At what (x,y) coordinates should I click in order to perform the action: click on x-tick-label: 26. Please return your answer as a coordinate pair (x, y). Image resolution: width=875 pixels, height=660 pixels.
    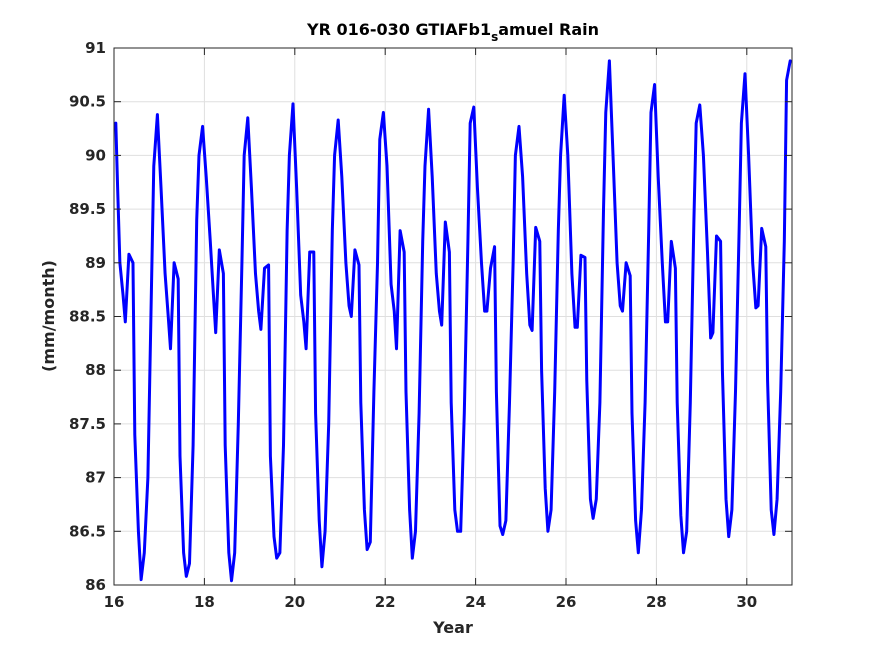
    Looking at the image, I should click on (566, 602).